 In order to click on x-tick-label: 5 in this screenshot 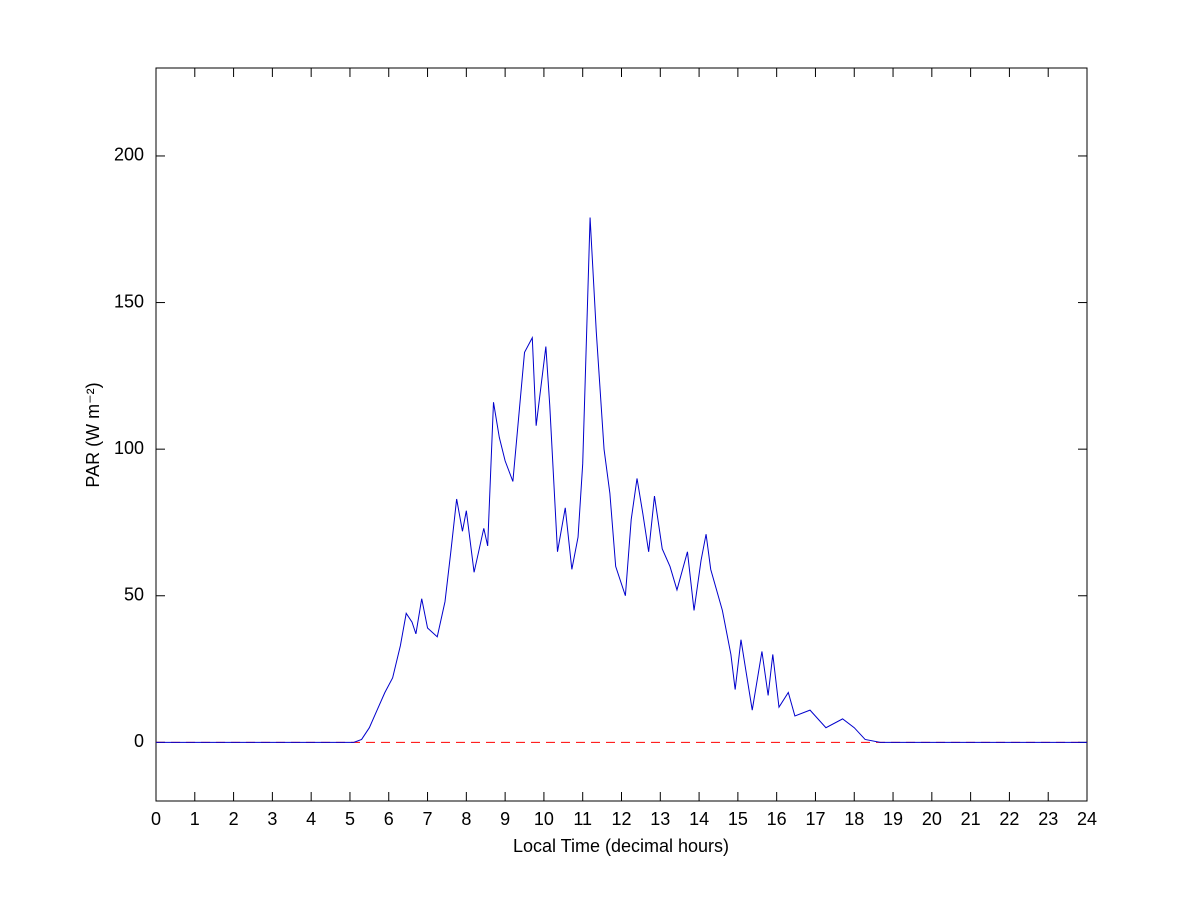, I will do `click(350, 819)`.